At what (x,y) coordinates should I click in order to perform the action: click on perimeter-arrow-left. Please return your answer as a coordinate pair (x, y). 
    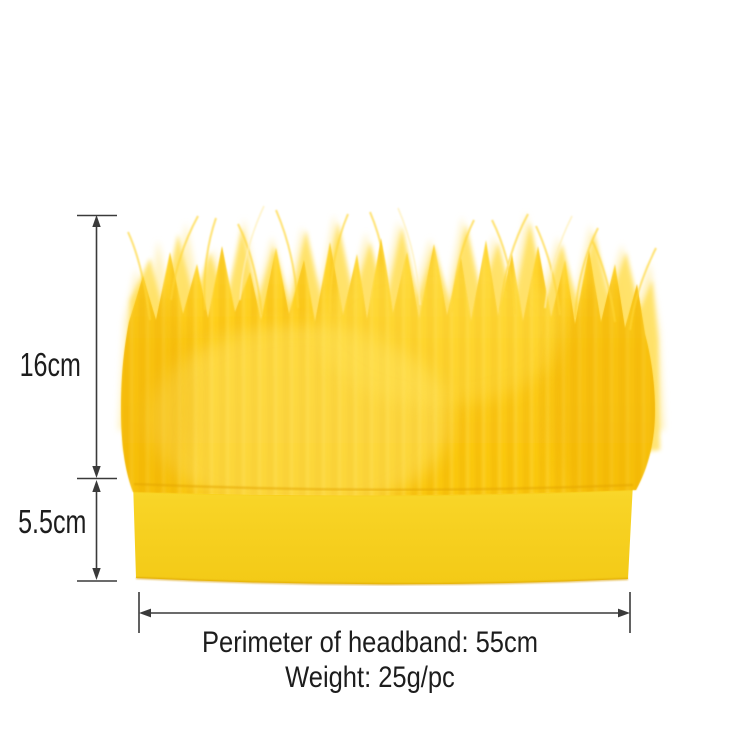
    Looking at the image, I should click on (145, 613).